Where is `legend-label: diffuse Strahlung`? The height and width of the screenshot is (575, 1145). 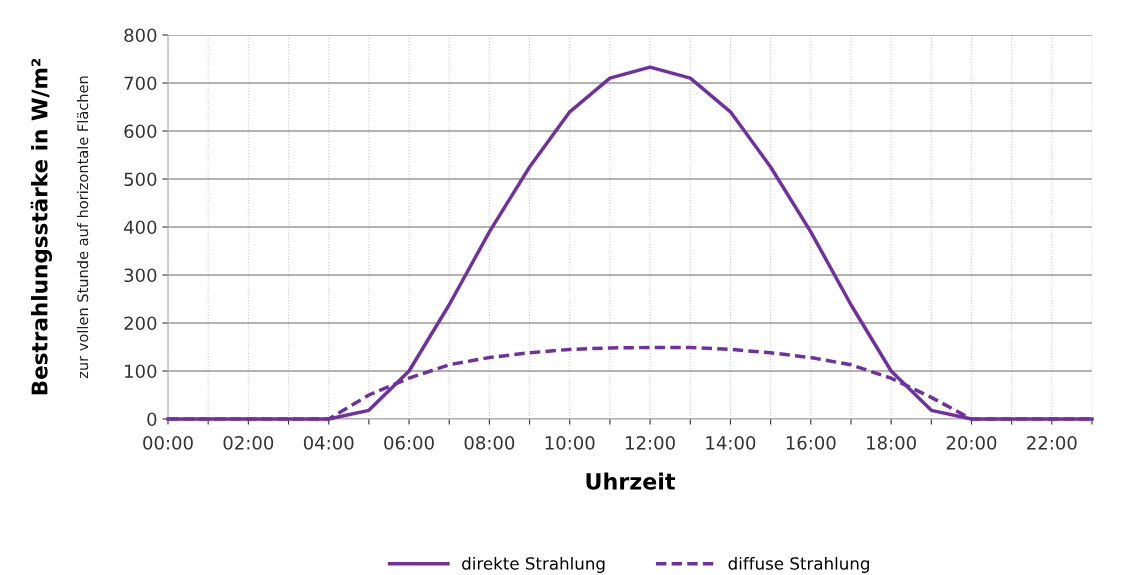
legend-label: diffuse Strahlung is located at coordinates (798, 565).